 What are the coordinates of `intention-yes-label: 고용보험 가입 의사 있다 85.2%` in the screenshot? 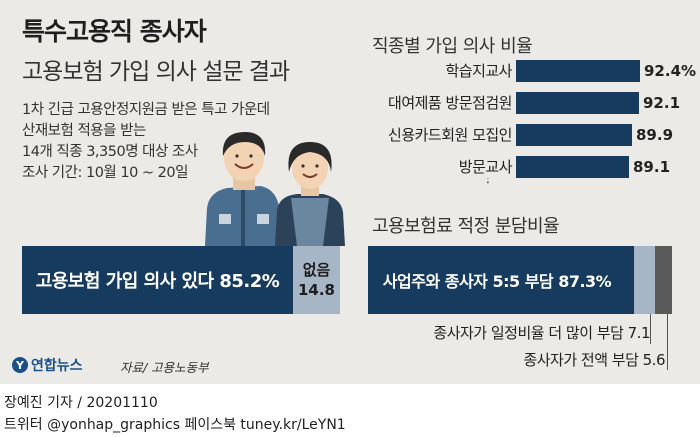 It's located at (157, 281).